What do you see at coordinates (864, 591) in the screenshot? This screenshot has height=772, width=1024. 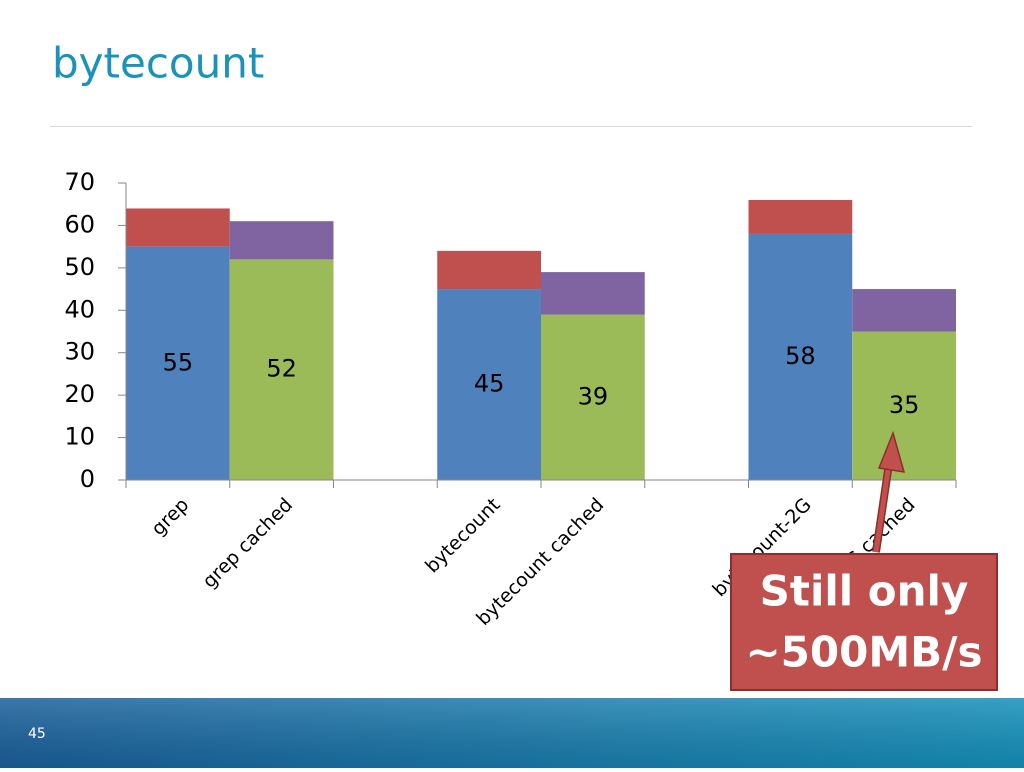 I see `callout-line: Still only` at bounding box center [864, 591].